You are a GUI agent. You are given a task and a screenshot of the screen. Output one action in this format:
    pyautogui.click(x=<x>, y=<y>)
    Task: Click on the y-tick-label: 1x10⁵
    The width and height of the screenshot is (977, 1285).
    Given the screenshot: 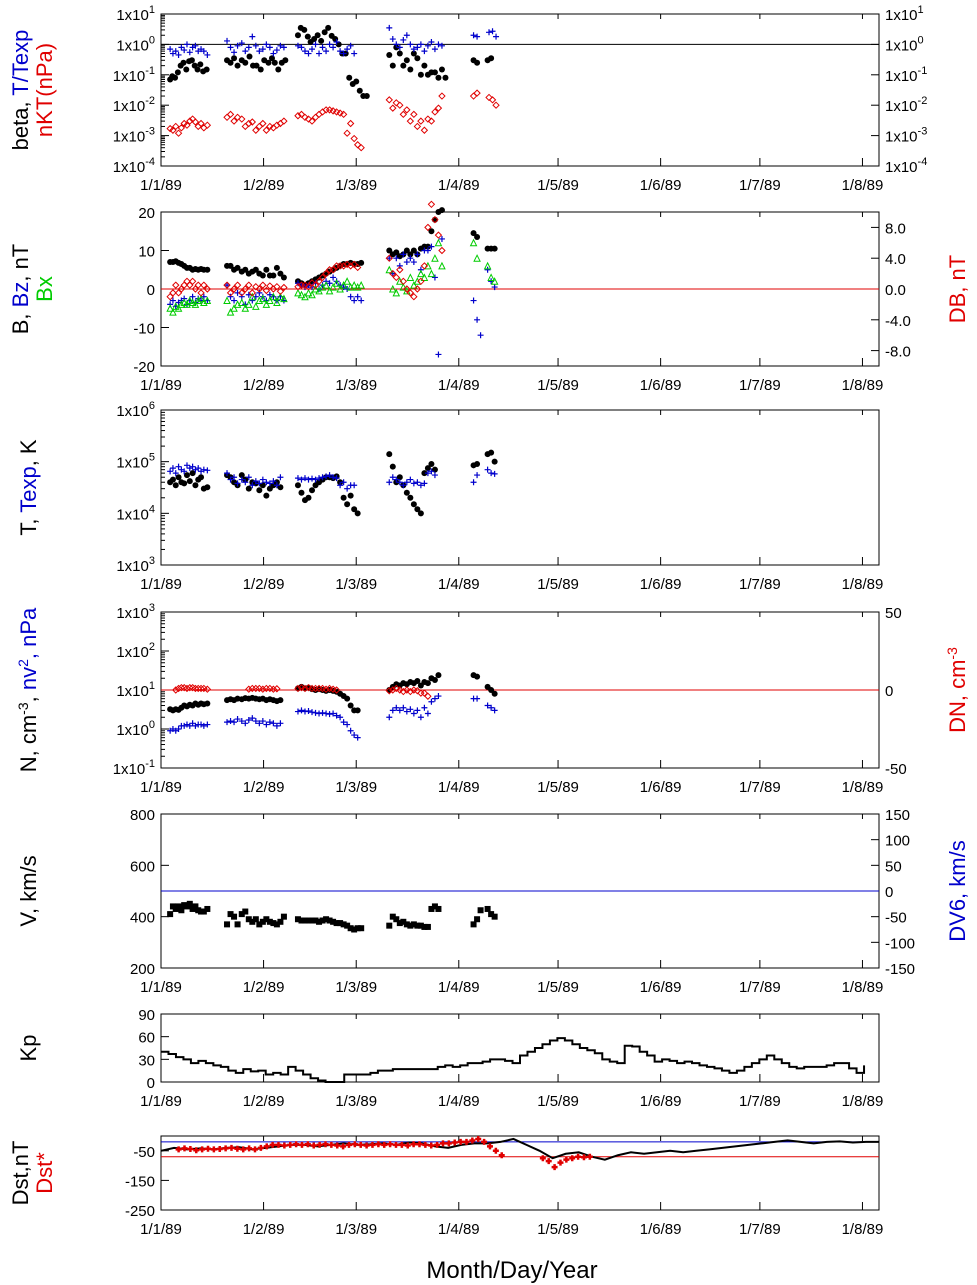 What is the action you would take?
    pyautogui.click(x=135, y=462)
    